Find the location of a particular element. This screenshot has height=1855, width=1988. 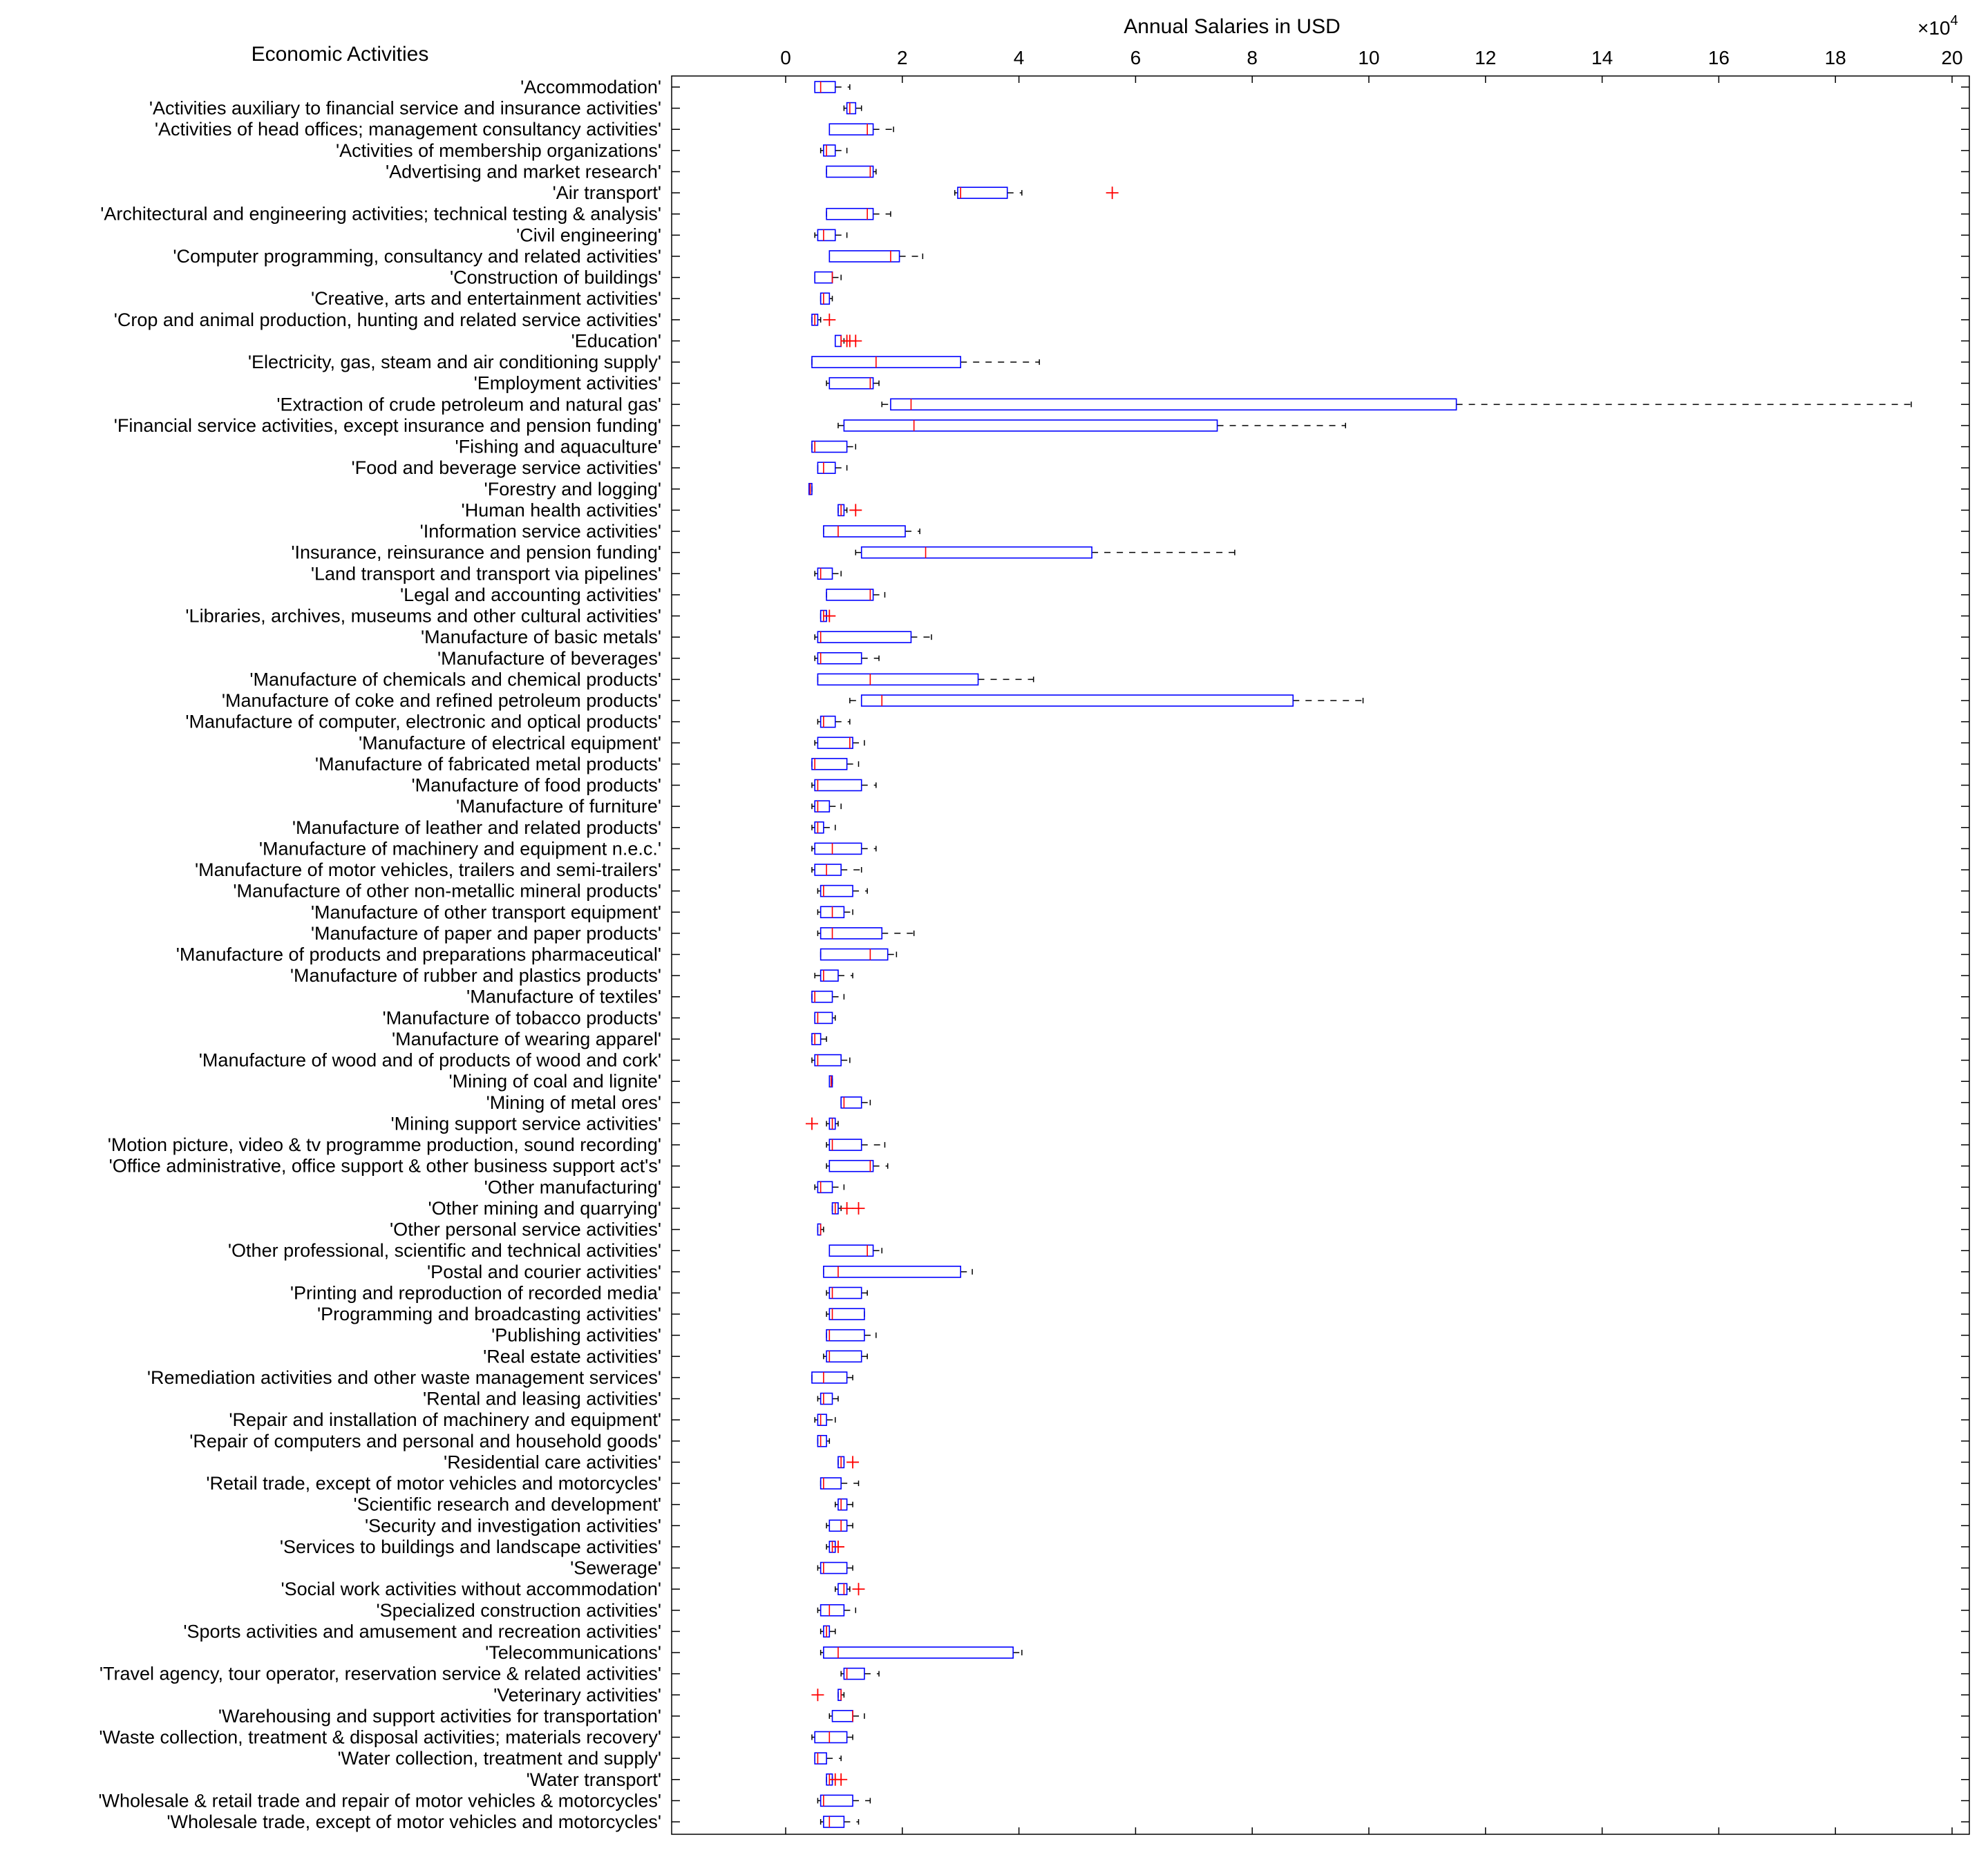

category-label: 'Manufacture of furniture' is located at coordinates (558, 806).